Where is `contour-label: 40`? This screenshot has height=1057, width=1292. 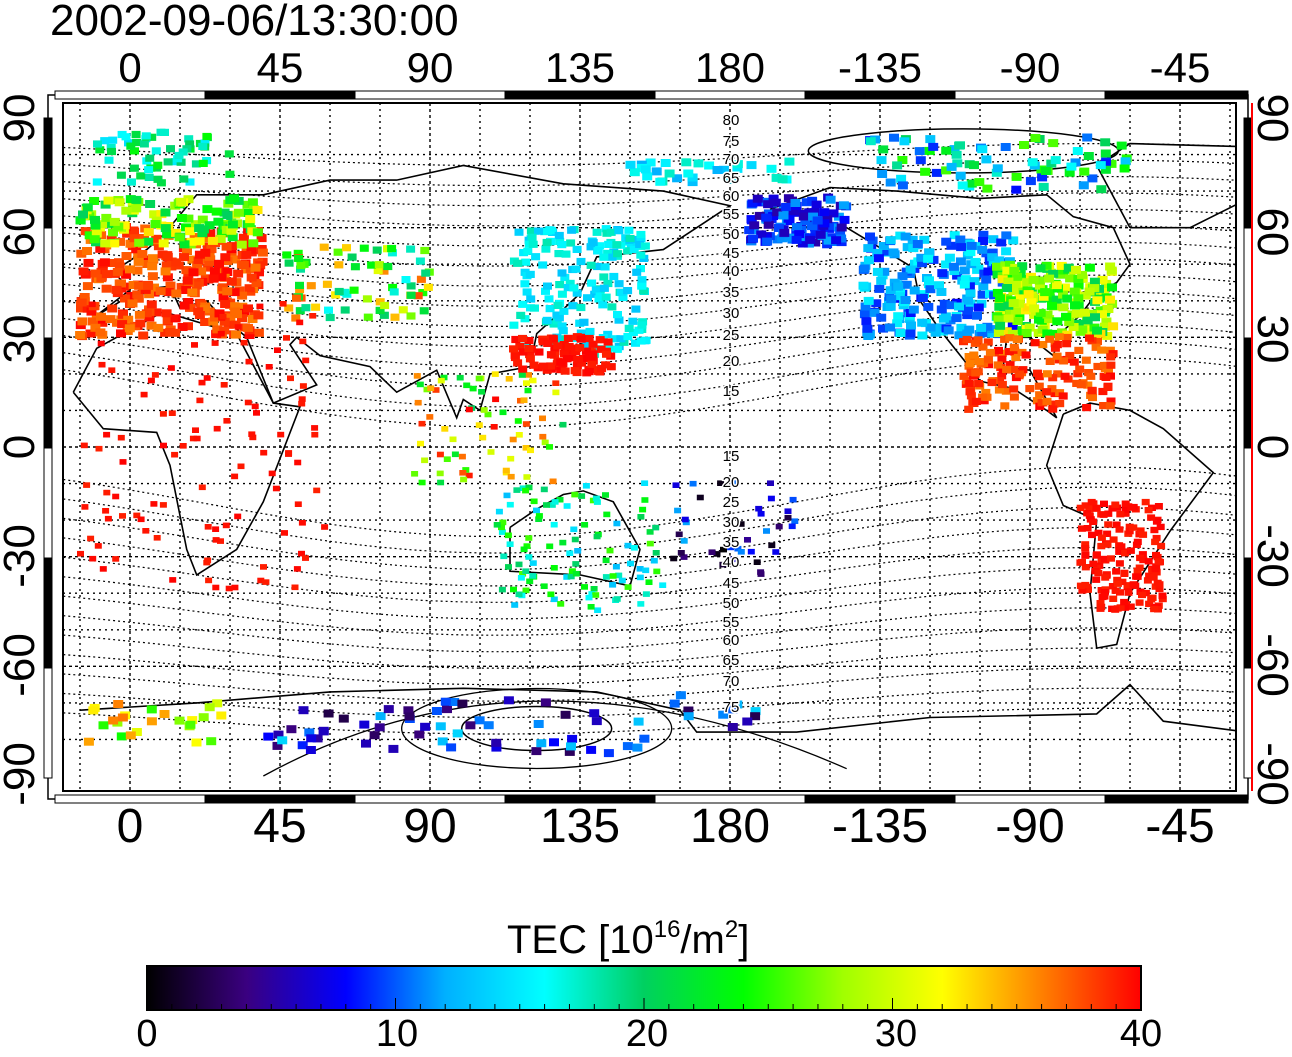 contour-label: 40 is located at coordinates (731, 271).